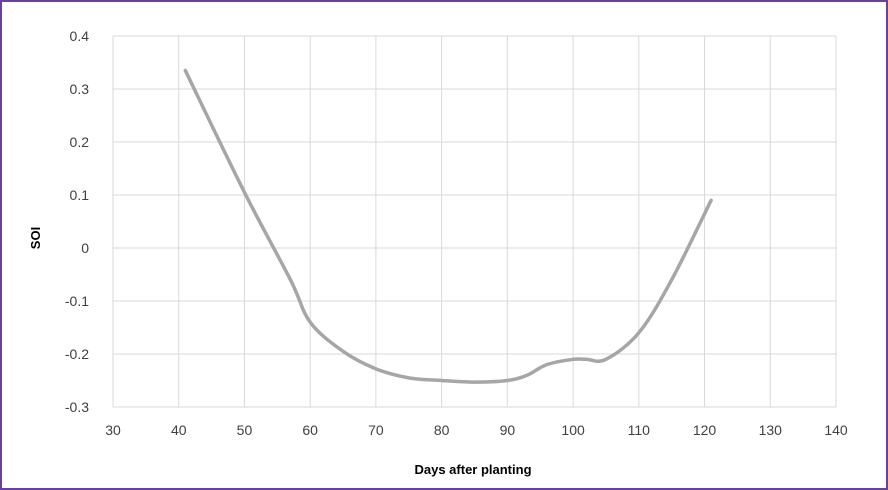  Describe the element at coordinates (80, 36) in the screenshot. I see `y-tick-label: 0.4` at that location.